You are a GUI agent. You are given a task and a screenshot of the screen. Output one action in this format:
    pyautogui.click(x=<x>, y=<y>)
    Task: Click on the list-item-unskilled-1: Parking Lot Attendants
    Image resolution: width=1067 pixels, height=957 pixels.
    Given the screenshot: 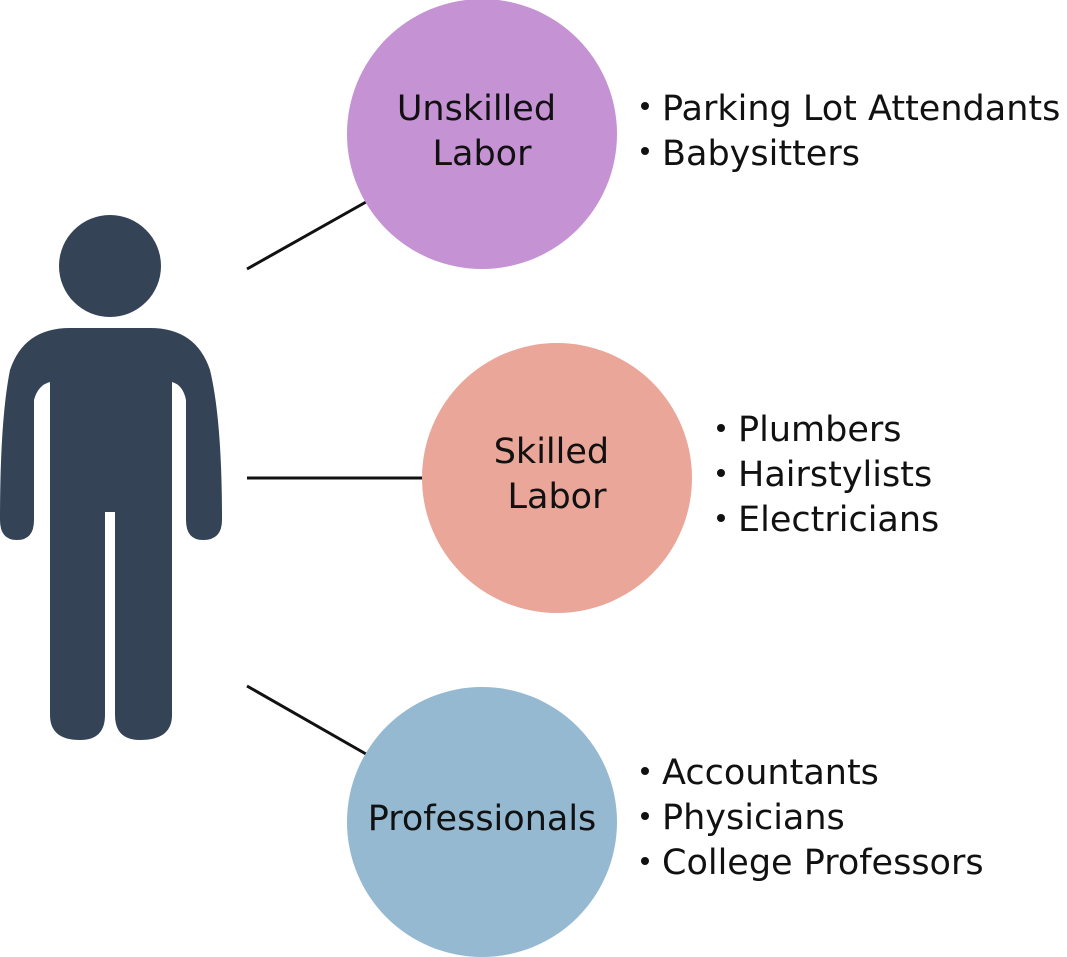 What is the action you would take?
    pyautogui.click(x=861, y=109)
    